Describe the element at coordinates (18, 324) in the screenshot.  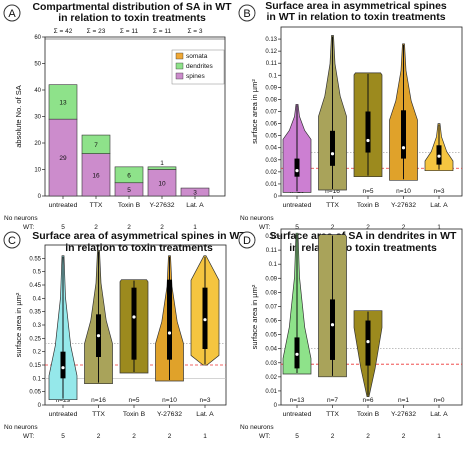
I see `y-axis-label: surface area in µm²` at that location.